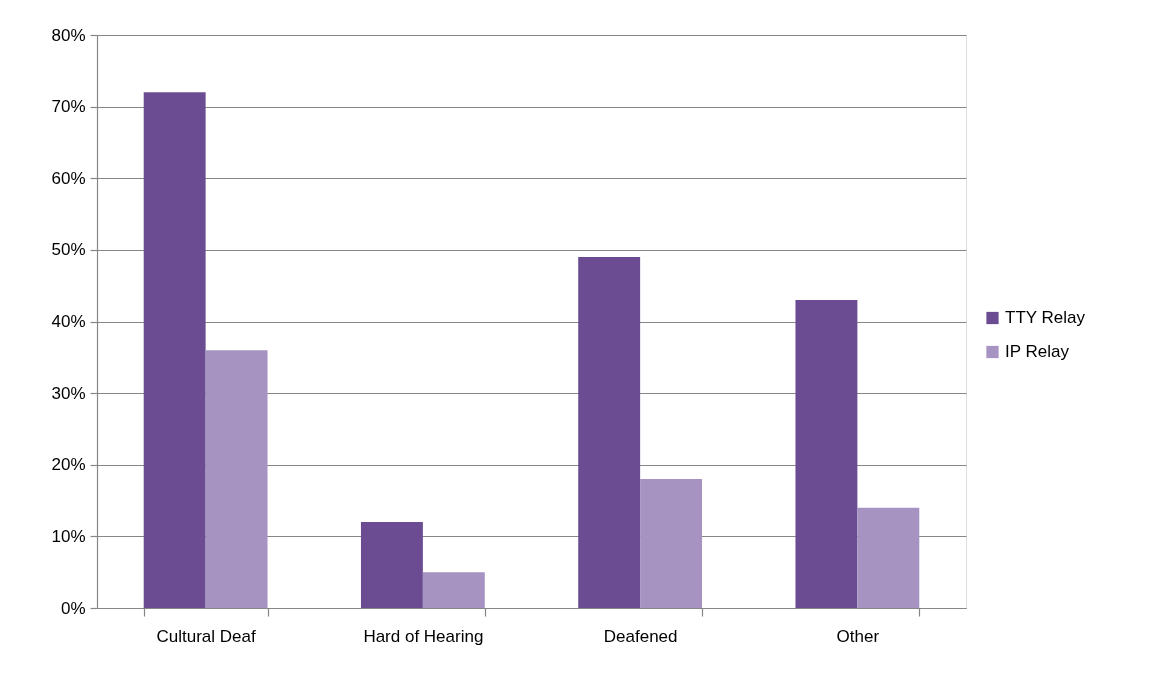 This screenshot has width=1150, height=673. Describe the element at coordinates (73, 608) in the screenshot. I see `y-tick-label: 0%` at that location.